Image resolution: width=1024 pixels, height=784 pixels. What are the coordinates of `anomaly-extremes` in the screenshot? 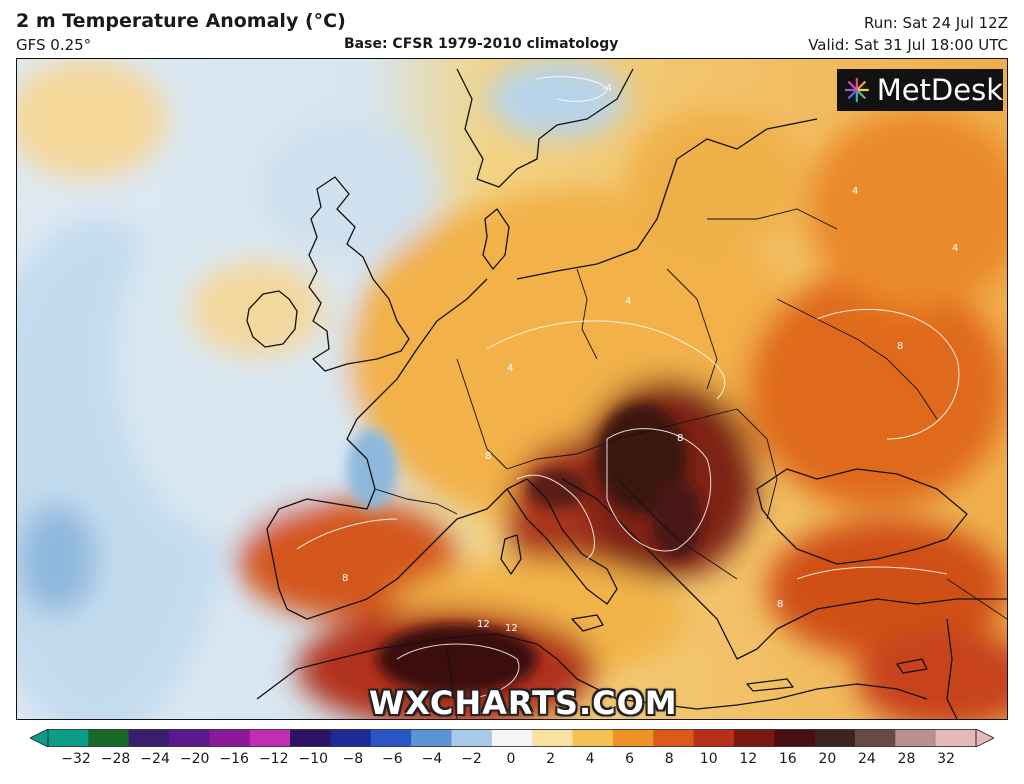 It's located at (524, 549).